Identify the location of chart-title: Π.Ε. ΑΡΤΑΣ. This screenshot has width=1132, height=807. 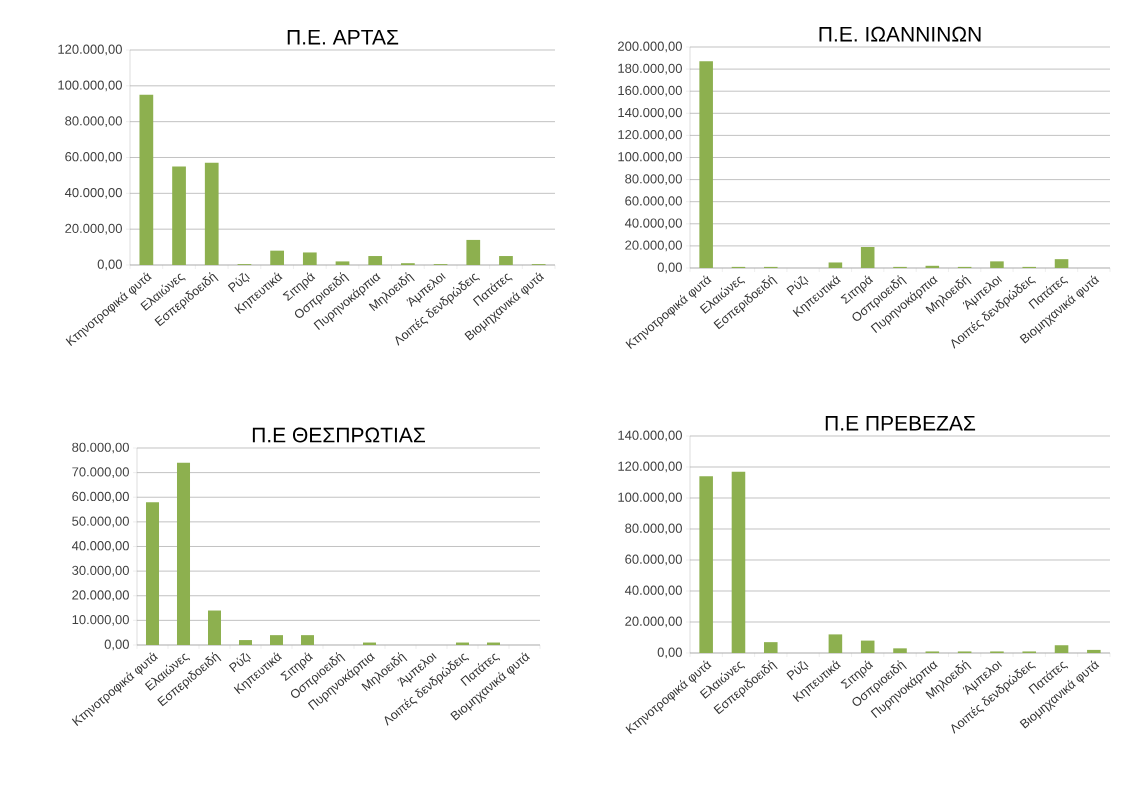
(343, 37).